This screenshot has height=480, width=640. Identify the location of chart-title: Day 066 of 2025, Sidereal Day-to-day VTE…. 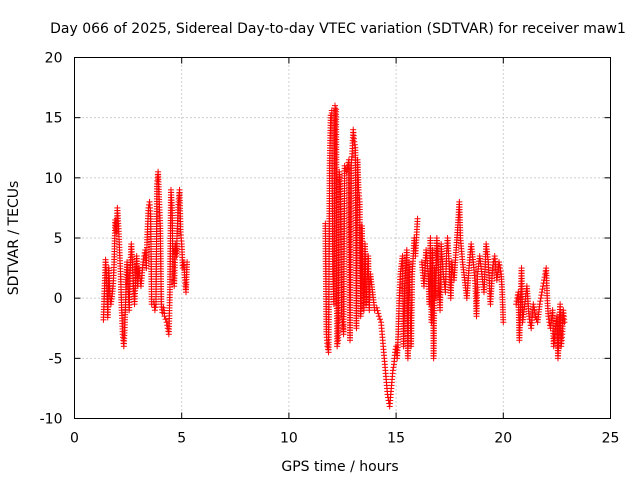
(338, 29).